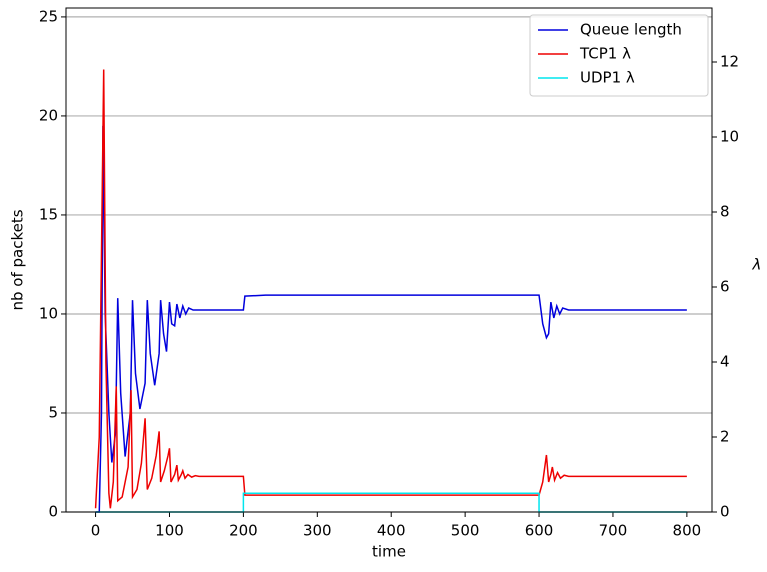  I want to click on y-tick-label: 25, so click(48, 16).